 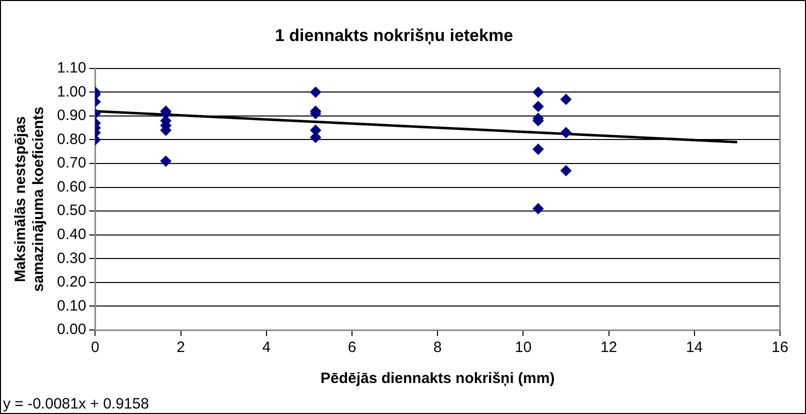 I want to click on x-tick-label: 2, so click(x=180, y=347).